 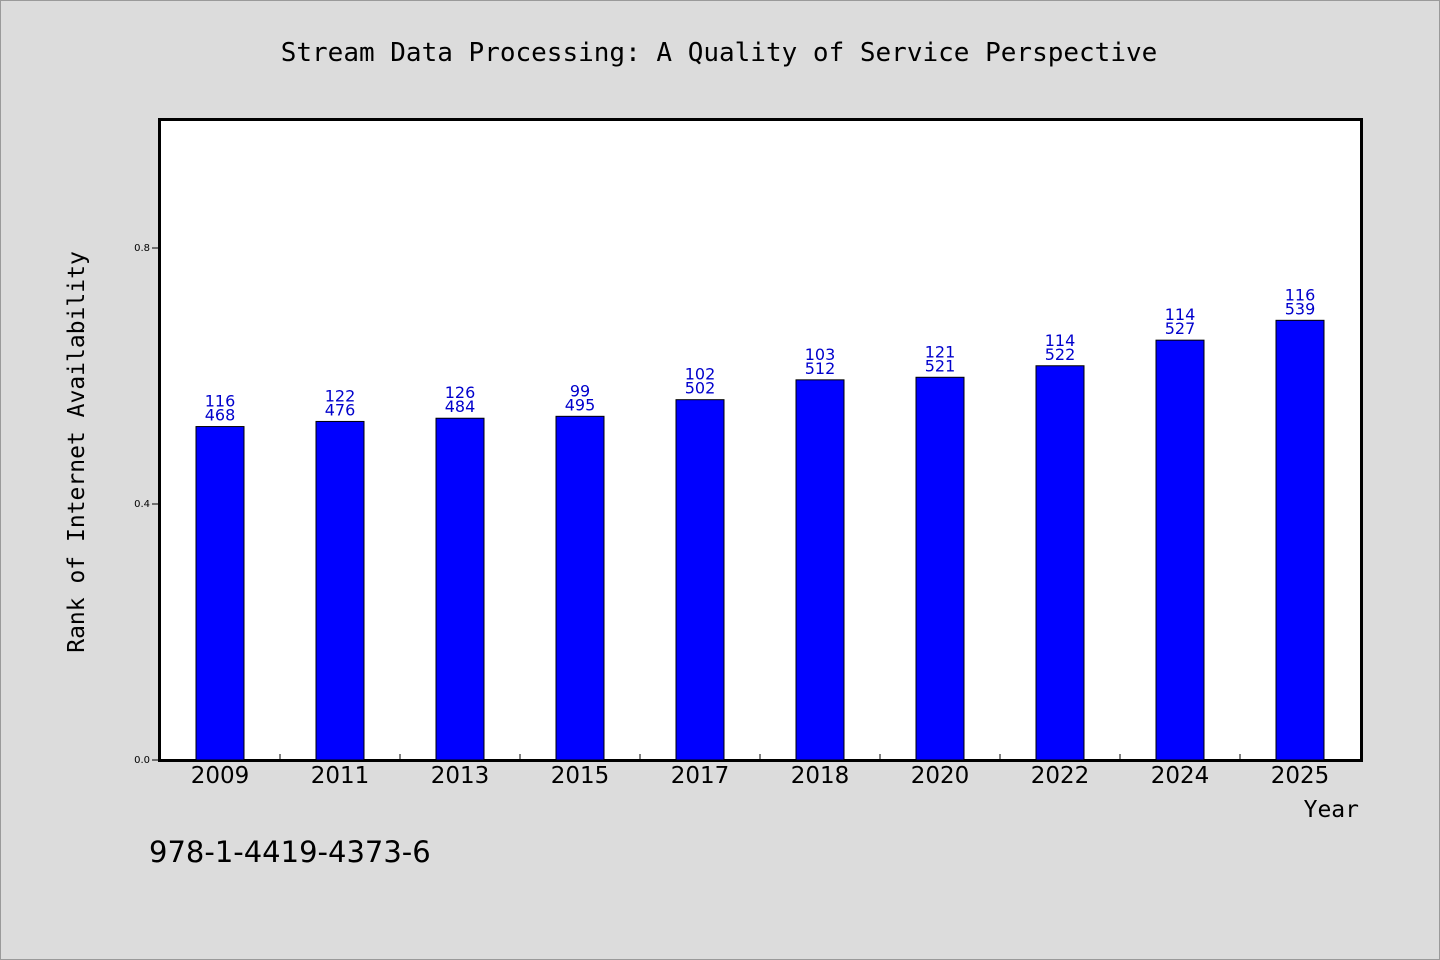 I want to click on bar-label-top-2020: 121, so click(x=940, y=351).